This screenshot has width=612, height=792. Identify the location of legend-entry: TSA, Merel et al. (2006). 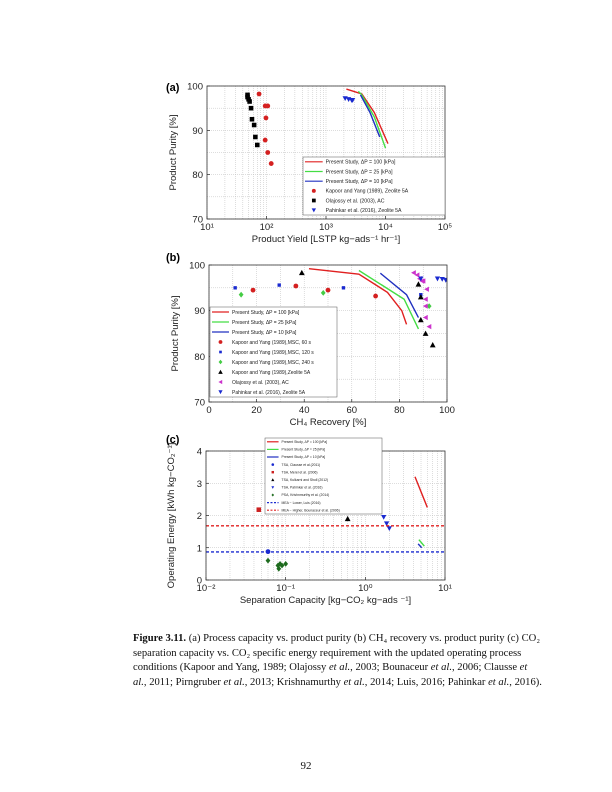
(294, 472).